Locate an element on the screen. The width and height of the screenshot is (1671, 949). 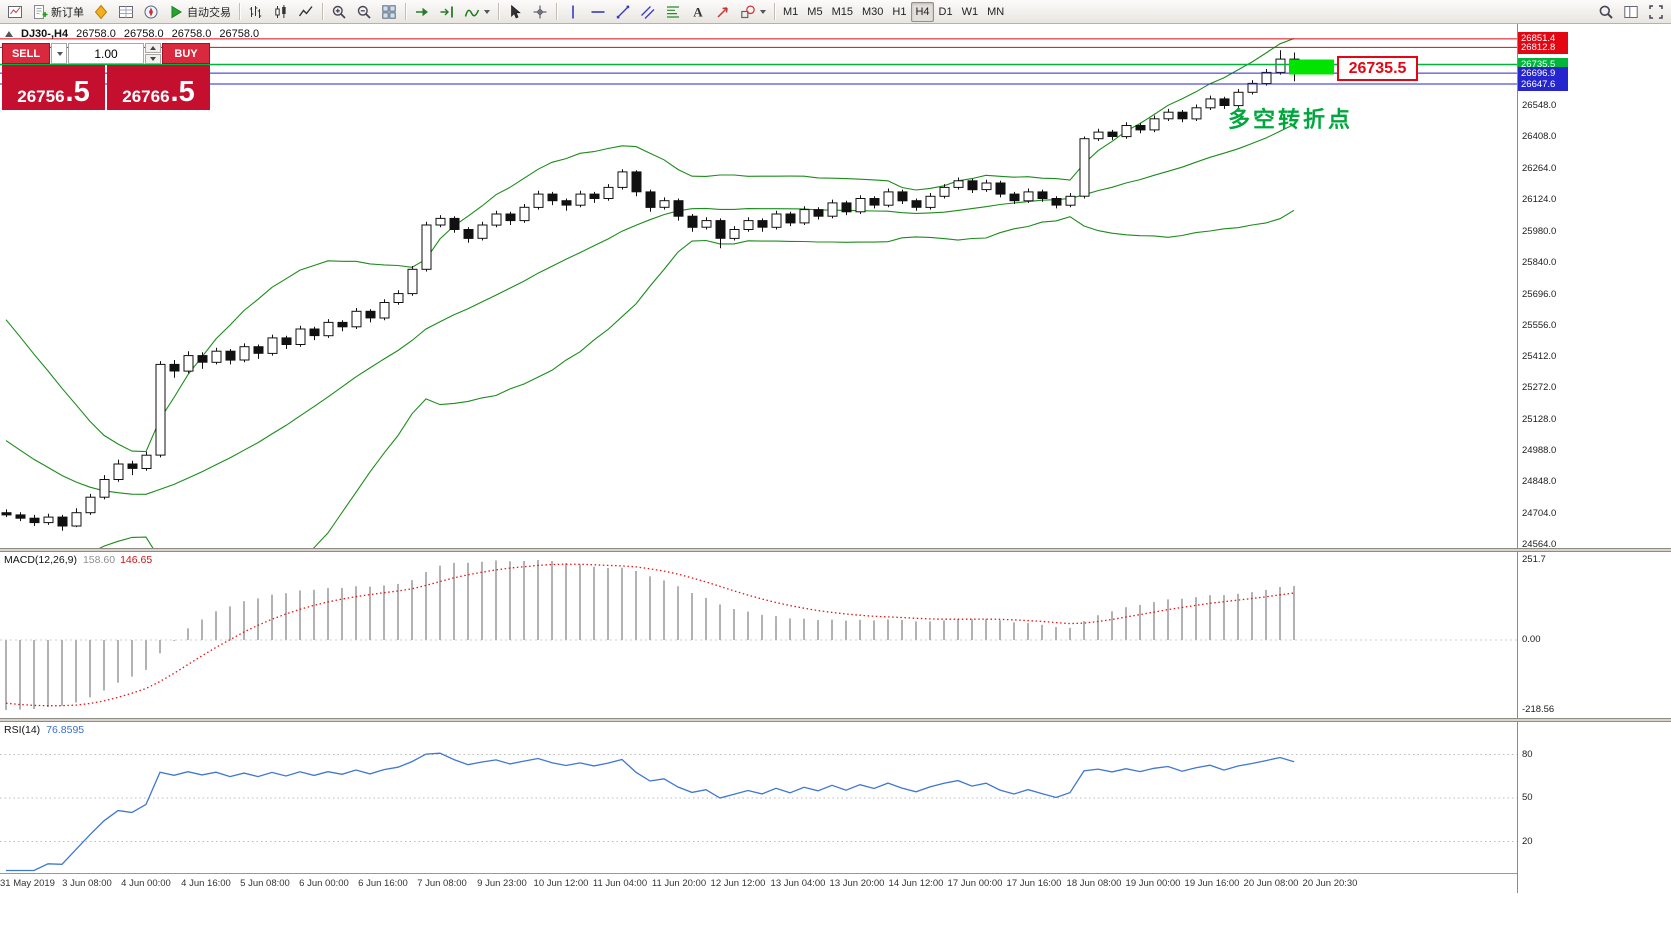
tile-windows-button is located at coordinates (389, 12).